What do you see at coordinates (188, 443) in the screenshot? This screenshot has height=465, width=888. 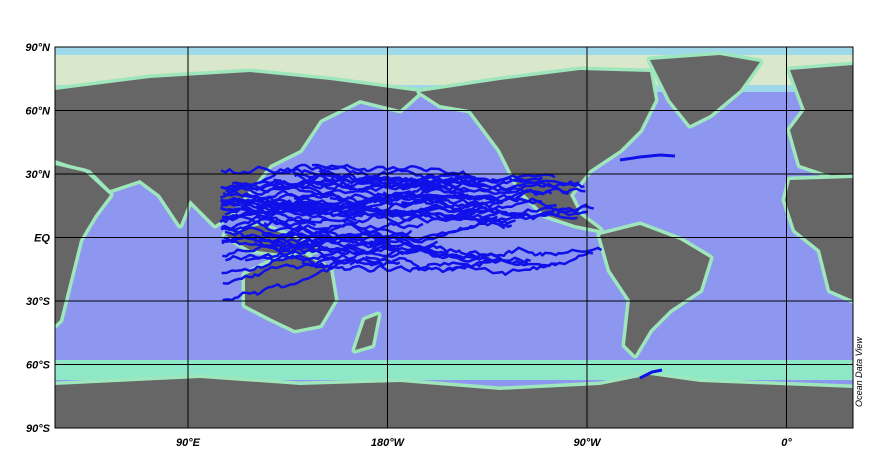 I see `lon-label: 90°E` at bounding box center [188, 443].